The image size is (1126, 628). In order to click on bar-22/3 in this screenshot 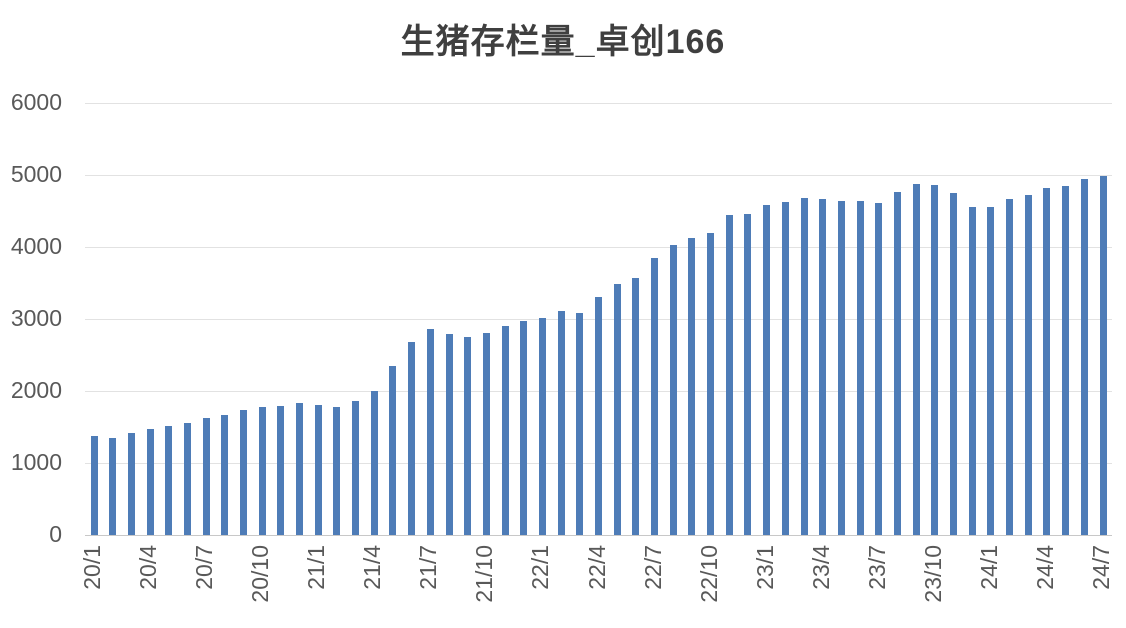, I will do `click(580, 423)`.